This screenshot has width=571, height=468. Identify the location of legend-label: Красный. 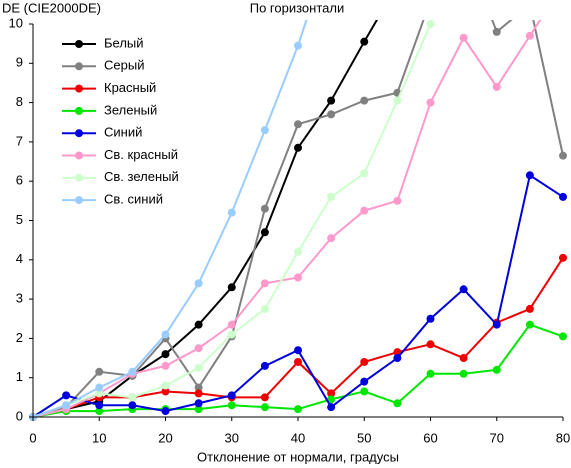
(130, 87).